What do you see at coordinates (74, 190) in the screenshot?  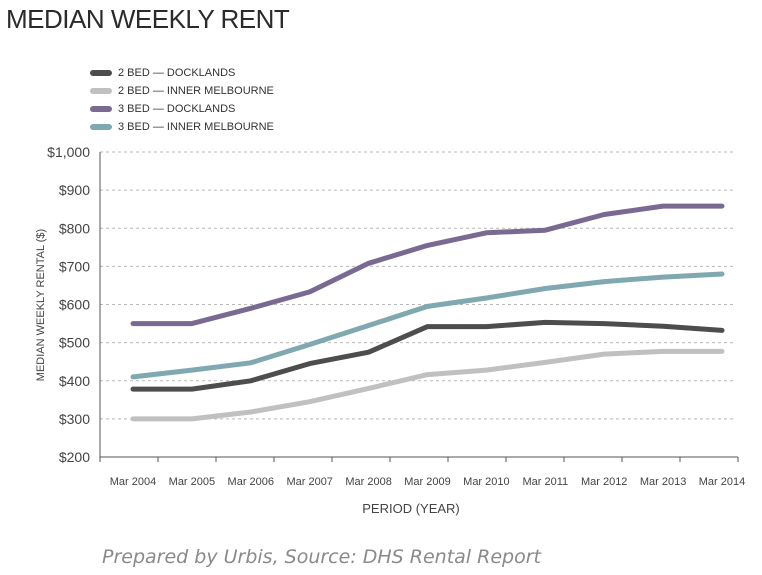 I see `y-tick-label: $900` at bounding box center [74, 190].